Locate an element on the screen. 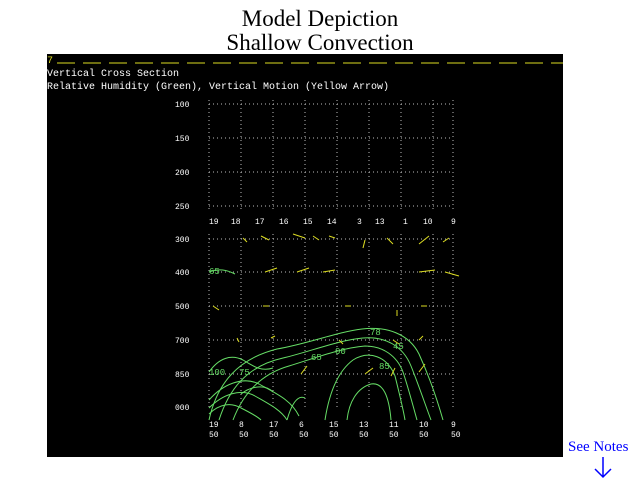  contour-label: 45 is located at coordinates (398, 347).